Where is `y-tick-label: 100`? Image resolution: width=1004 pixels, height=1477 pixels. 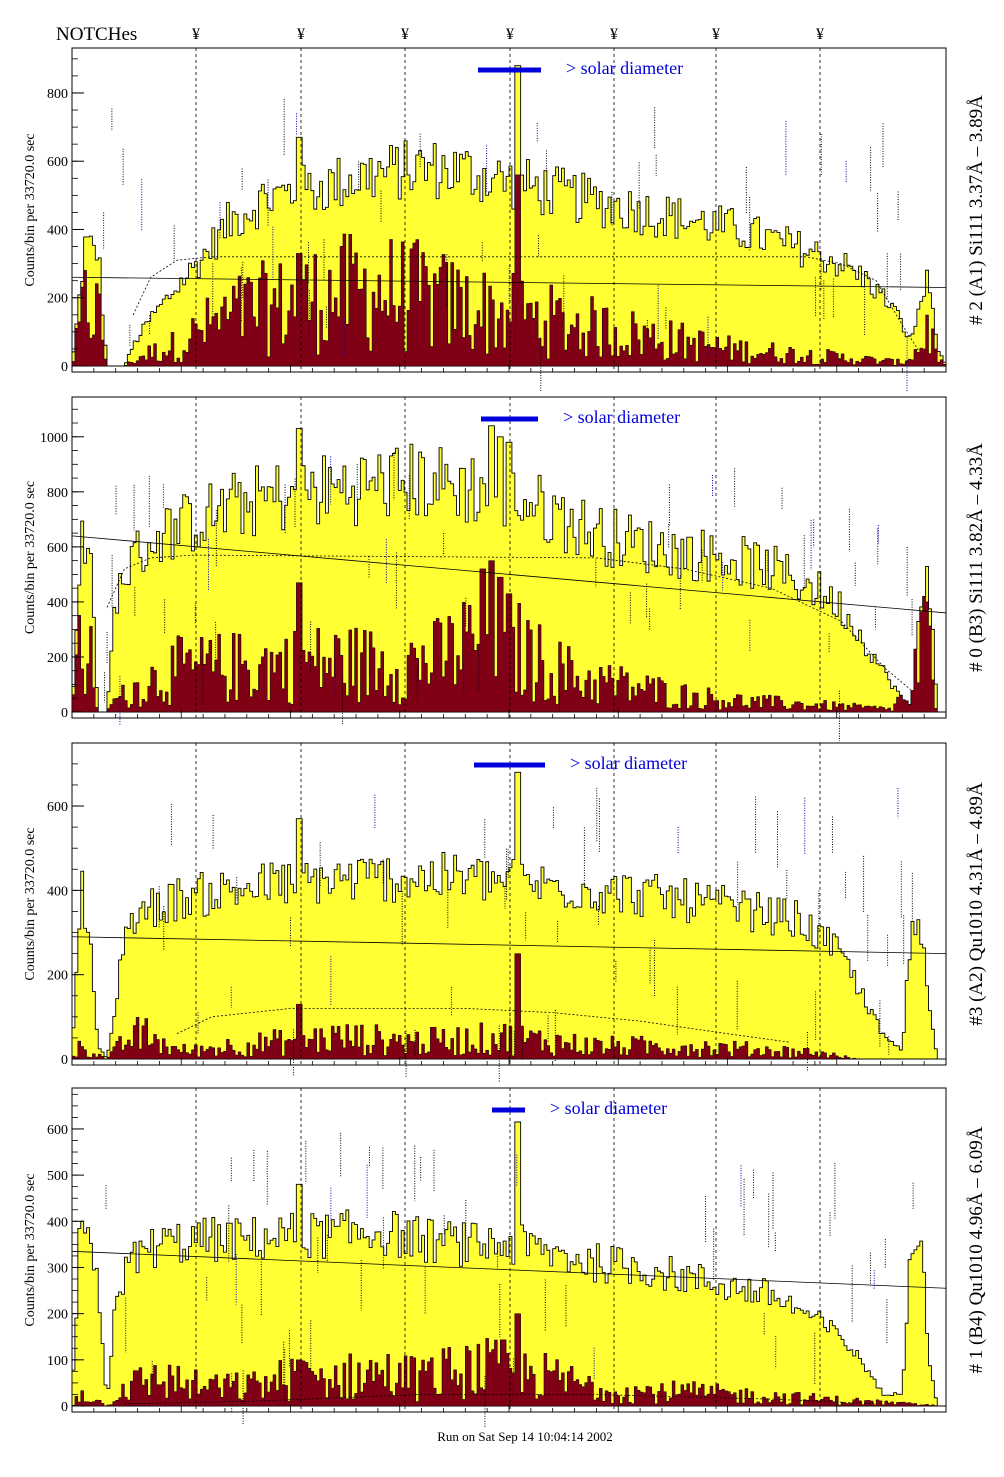 y-tick-label: 100 is located at coordinates (57, 1361).